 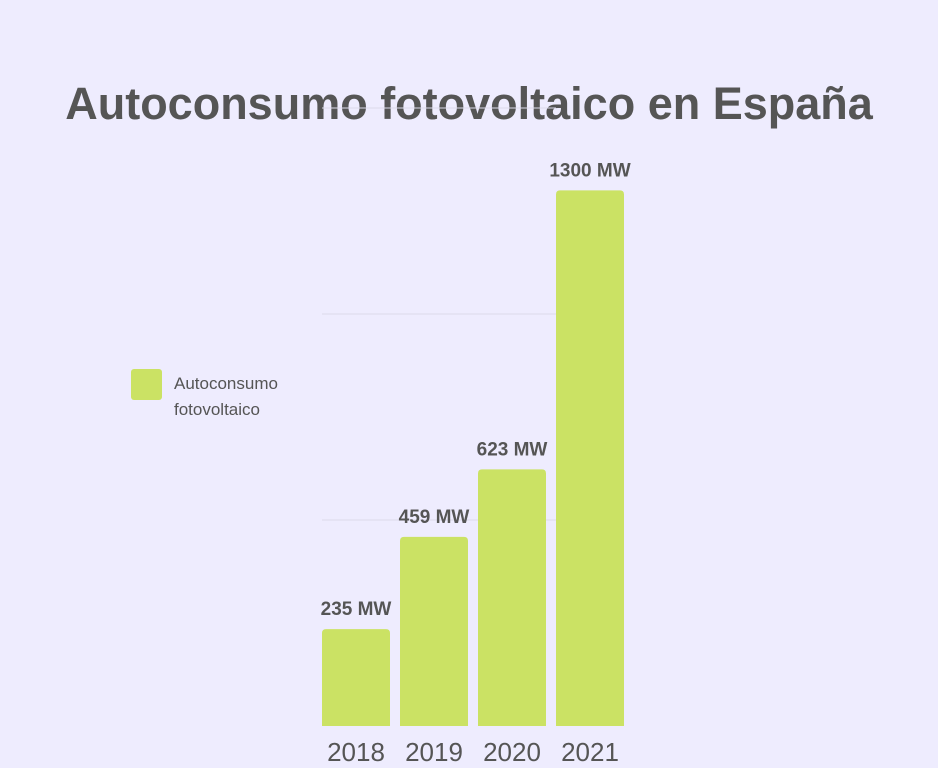 I want to click on x-tick-2019: 2019, so click(x=434, y=752).